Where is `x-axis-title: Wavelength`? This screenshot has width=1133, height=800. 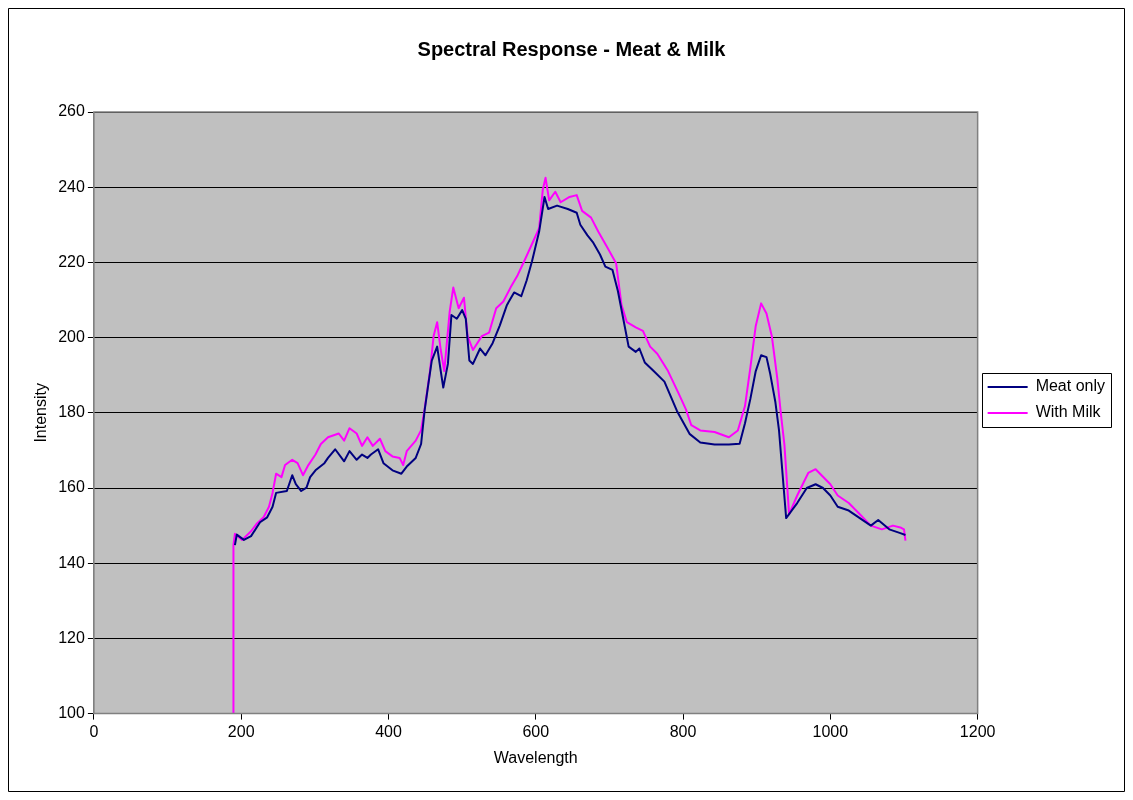
x-axis-title: Wavelength is located at coordinates (535, 757).